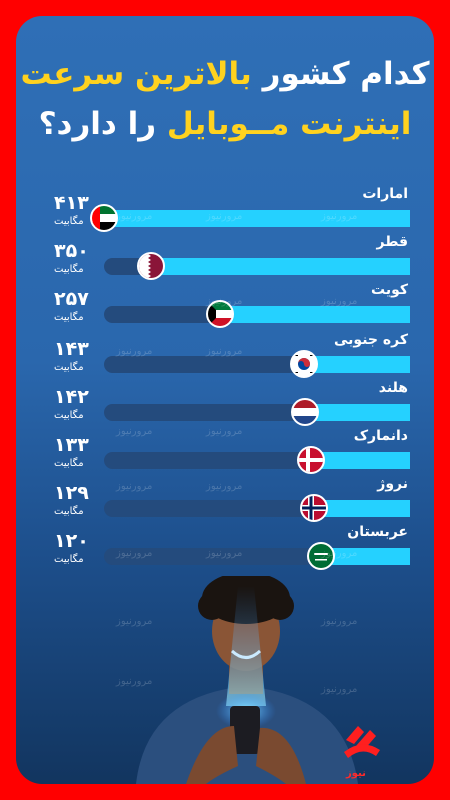  What do you see at coordinates (346, 74) in the screenshot?
I see `title-part-white: کدام کشور` at bounding box center [346, 74].